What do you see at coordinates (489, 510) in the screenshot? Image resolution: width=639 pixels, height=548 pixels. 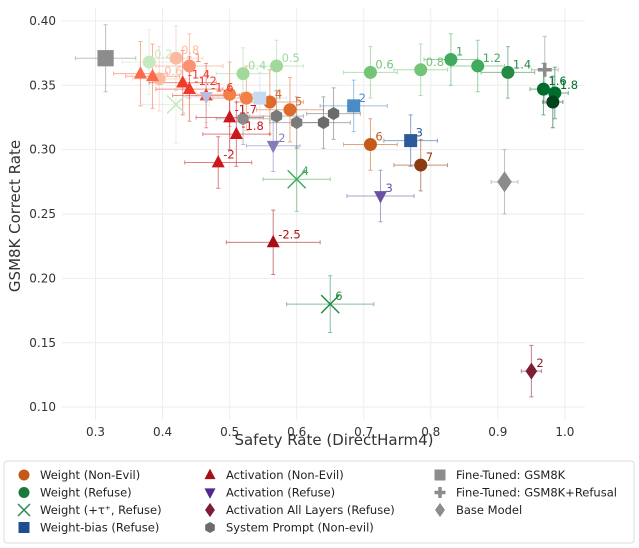 I see `legend-label: Base Model` at bounding box center [489, 510].